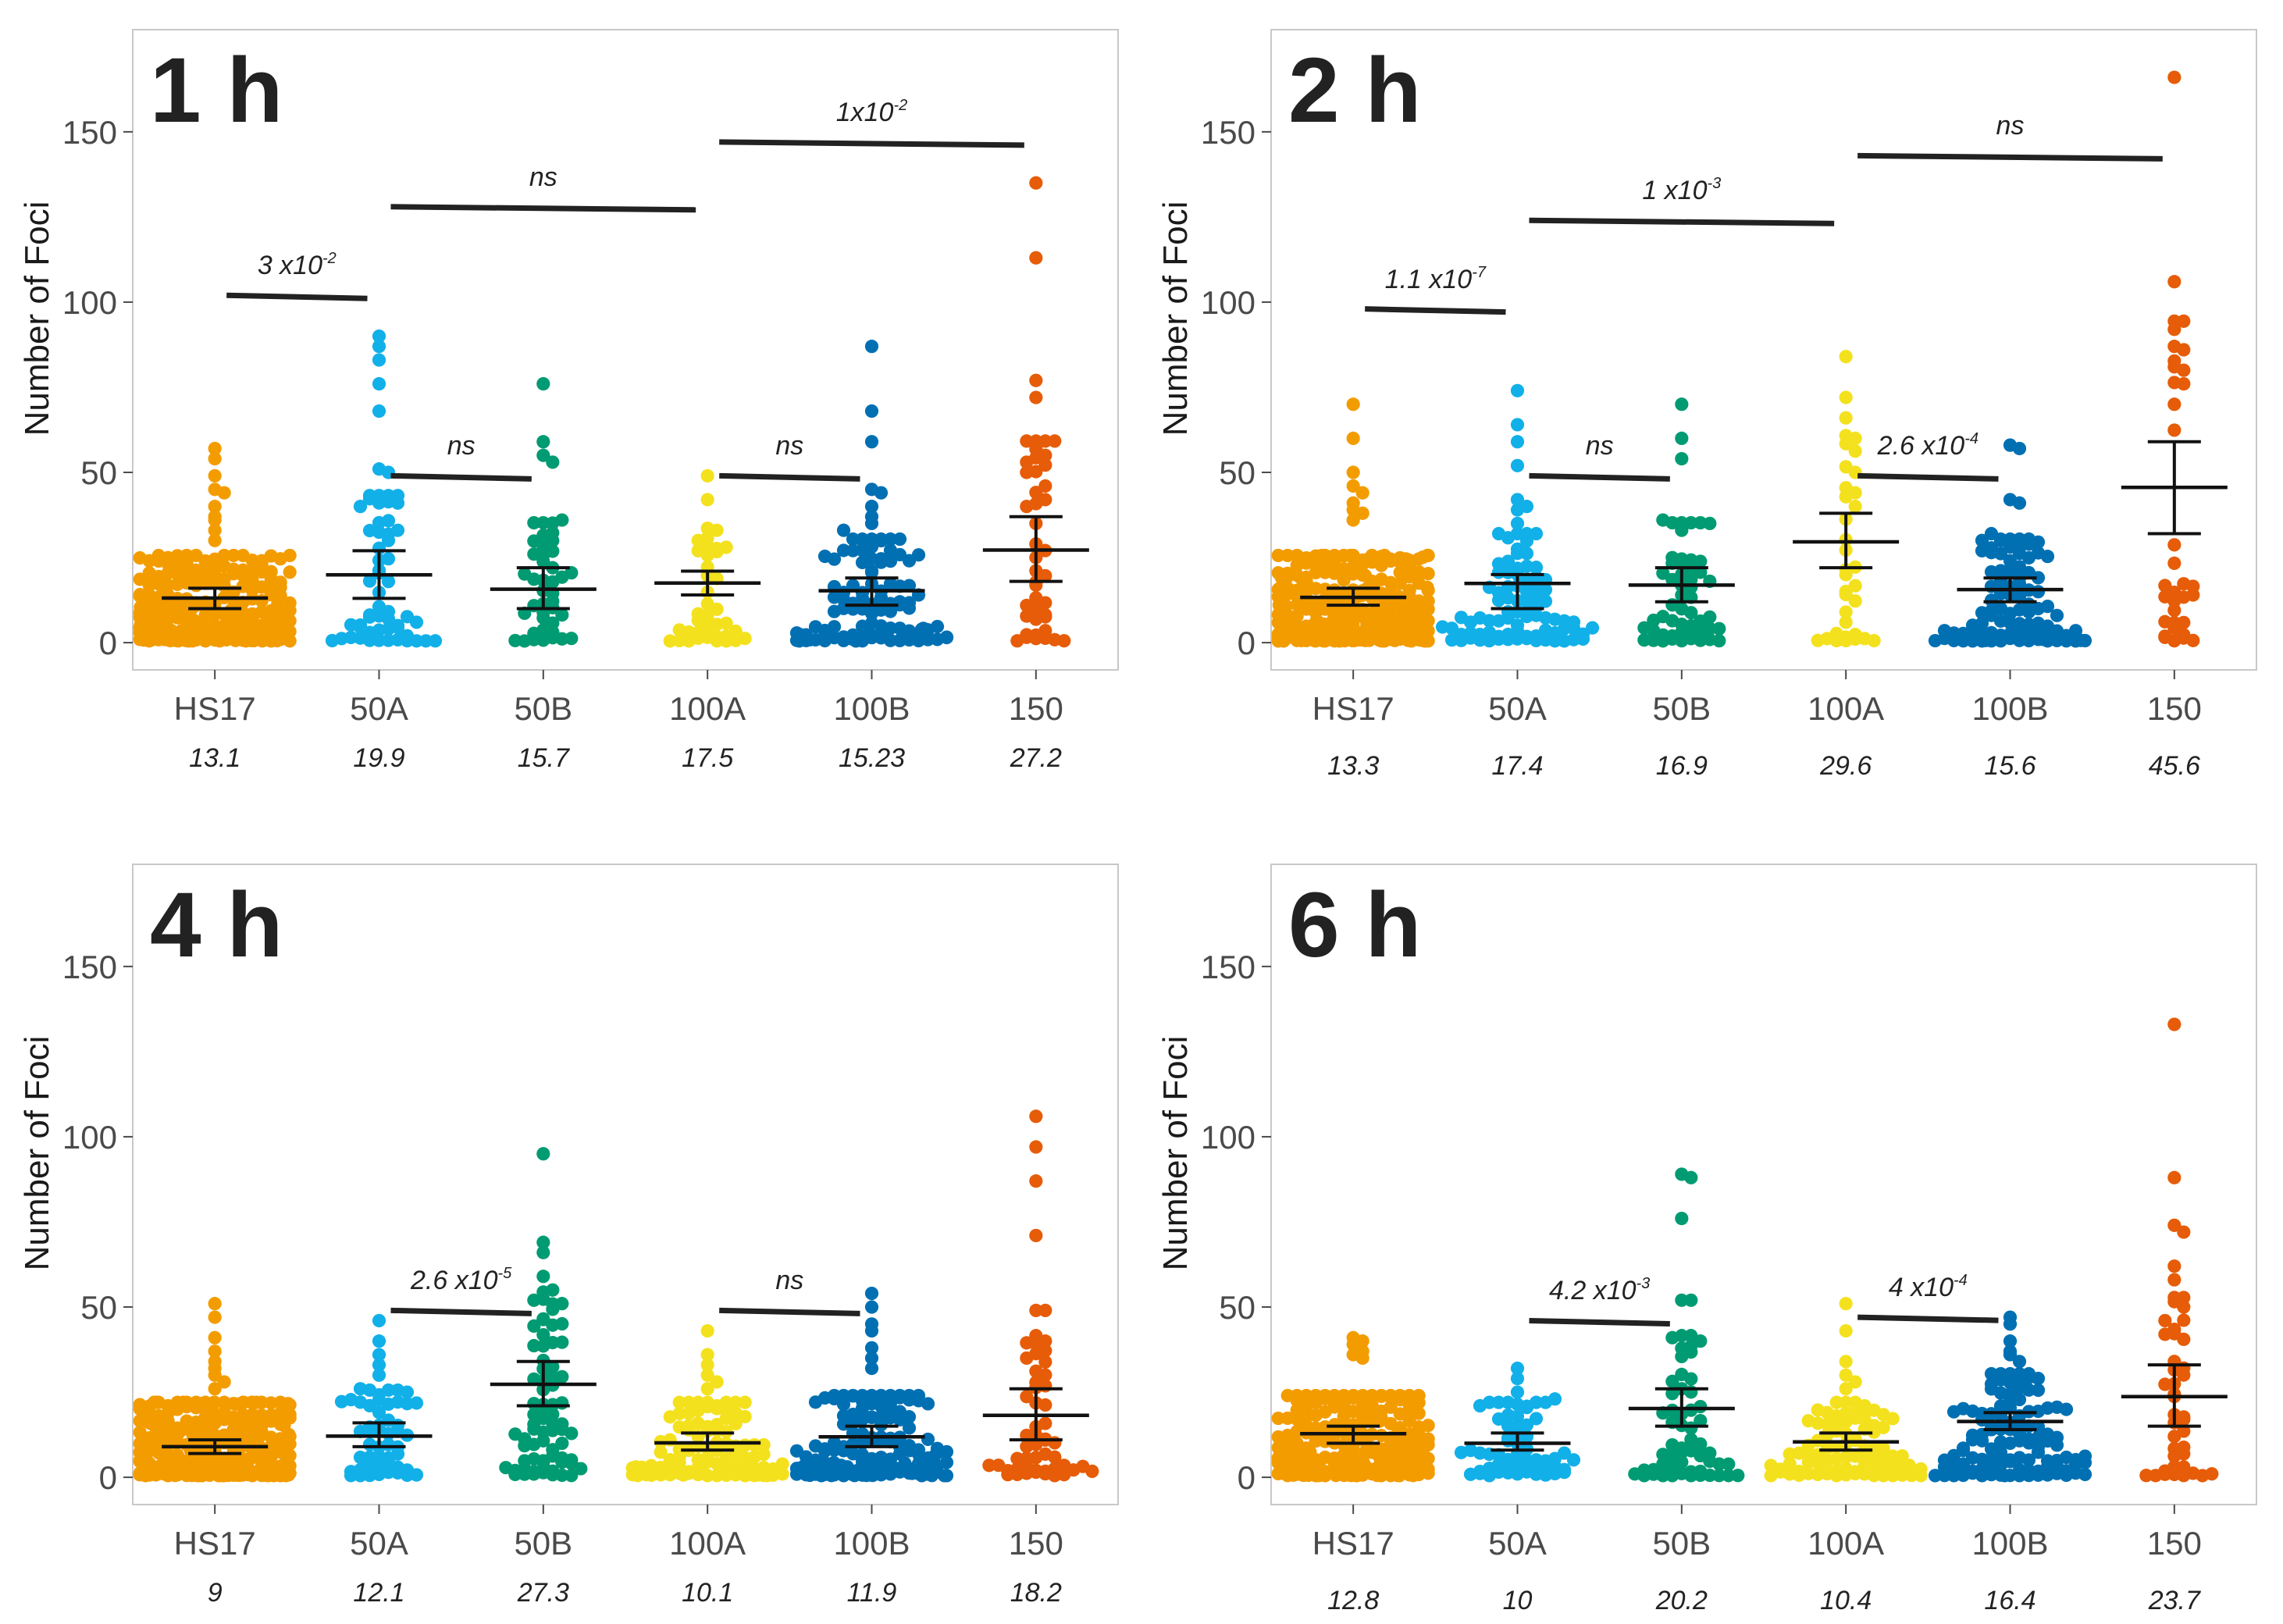 Image resolution: width=2283 pixels, height=1624 pixels. Describe the element at coordinates (1600, 1301) in the screenshot. I see `significance-bracket: 4.2 x10⁻³` at that location.